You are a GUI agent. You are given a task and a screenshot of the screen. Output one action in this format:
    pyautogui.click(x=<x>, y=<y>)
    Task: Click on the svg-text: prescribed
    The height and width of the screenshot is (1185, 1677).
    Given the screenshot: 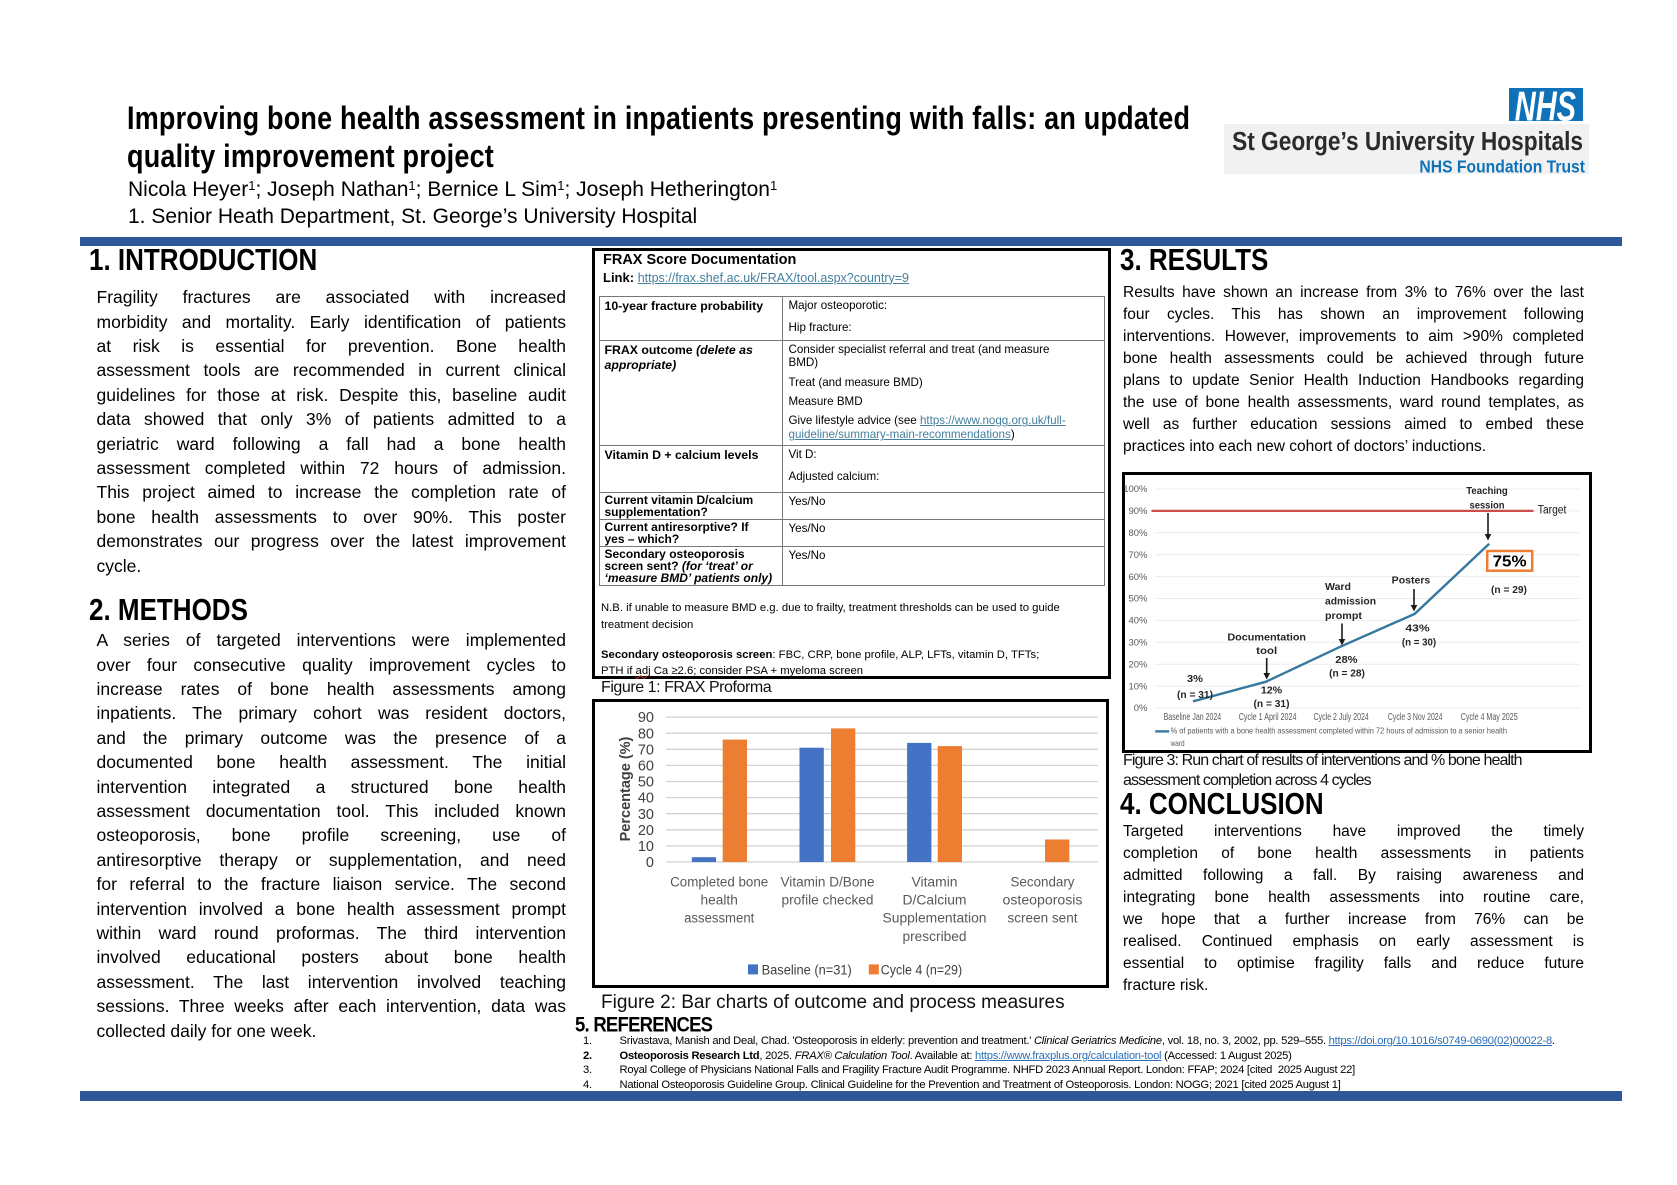 What is the action you would take?
    pyautogui.click(x=935, y=937)
    